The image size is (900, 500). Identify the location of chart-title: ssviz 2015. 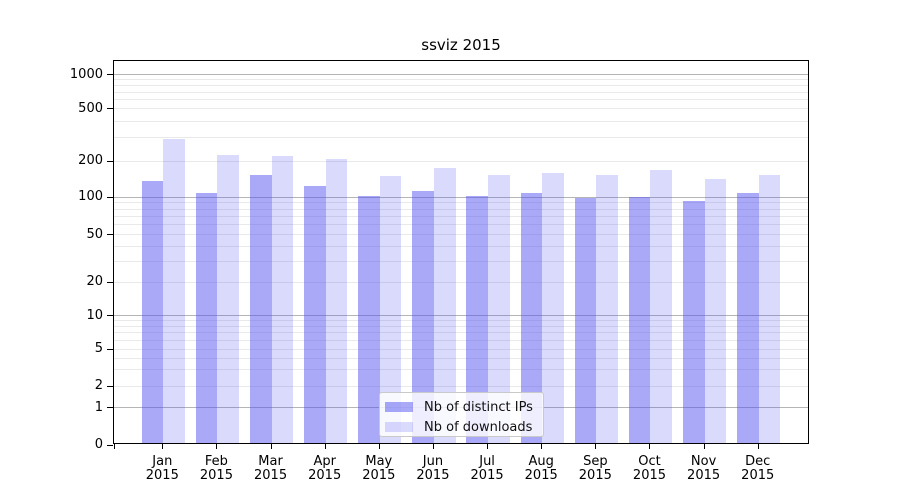
(461, 45).